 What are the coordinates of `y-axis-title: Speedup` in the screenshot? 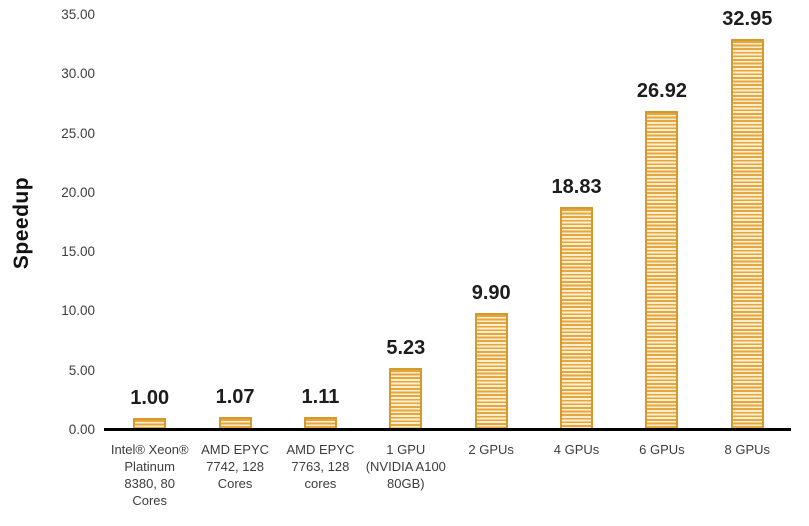 It's located at (21, 223).